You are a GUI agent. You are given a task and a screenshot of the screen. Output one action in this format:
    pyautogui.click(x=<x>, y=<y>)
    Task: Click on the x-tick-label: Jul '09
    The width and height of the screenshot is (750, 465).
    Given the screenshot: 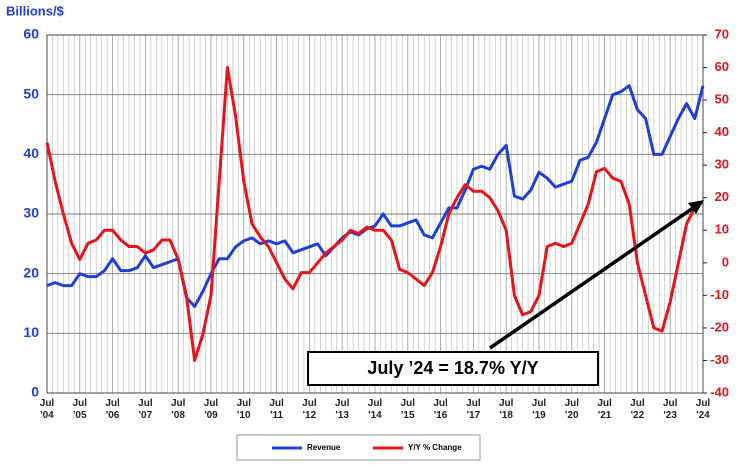 What is the action you would take?
    pyautogui.click(x=211, y=409)
    